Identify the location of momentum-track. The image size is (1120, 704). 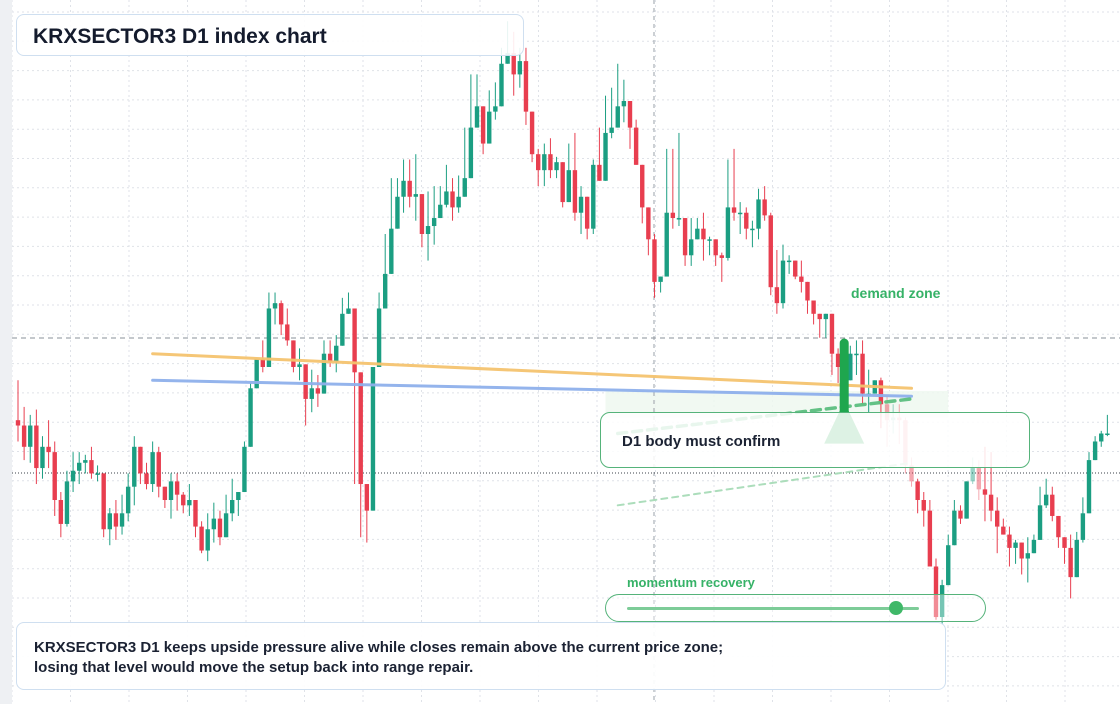
(773, 608).